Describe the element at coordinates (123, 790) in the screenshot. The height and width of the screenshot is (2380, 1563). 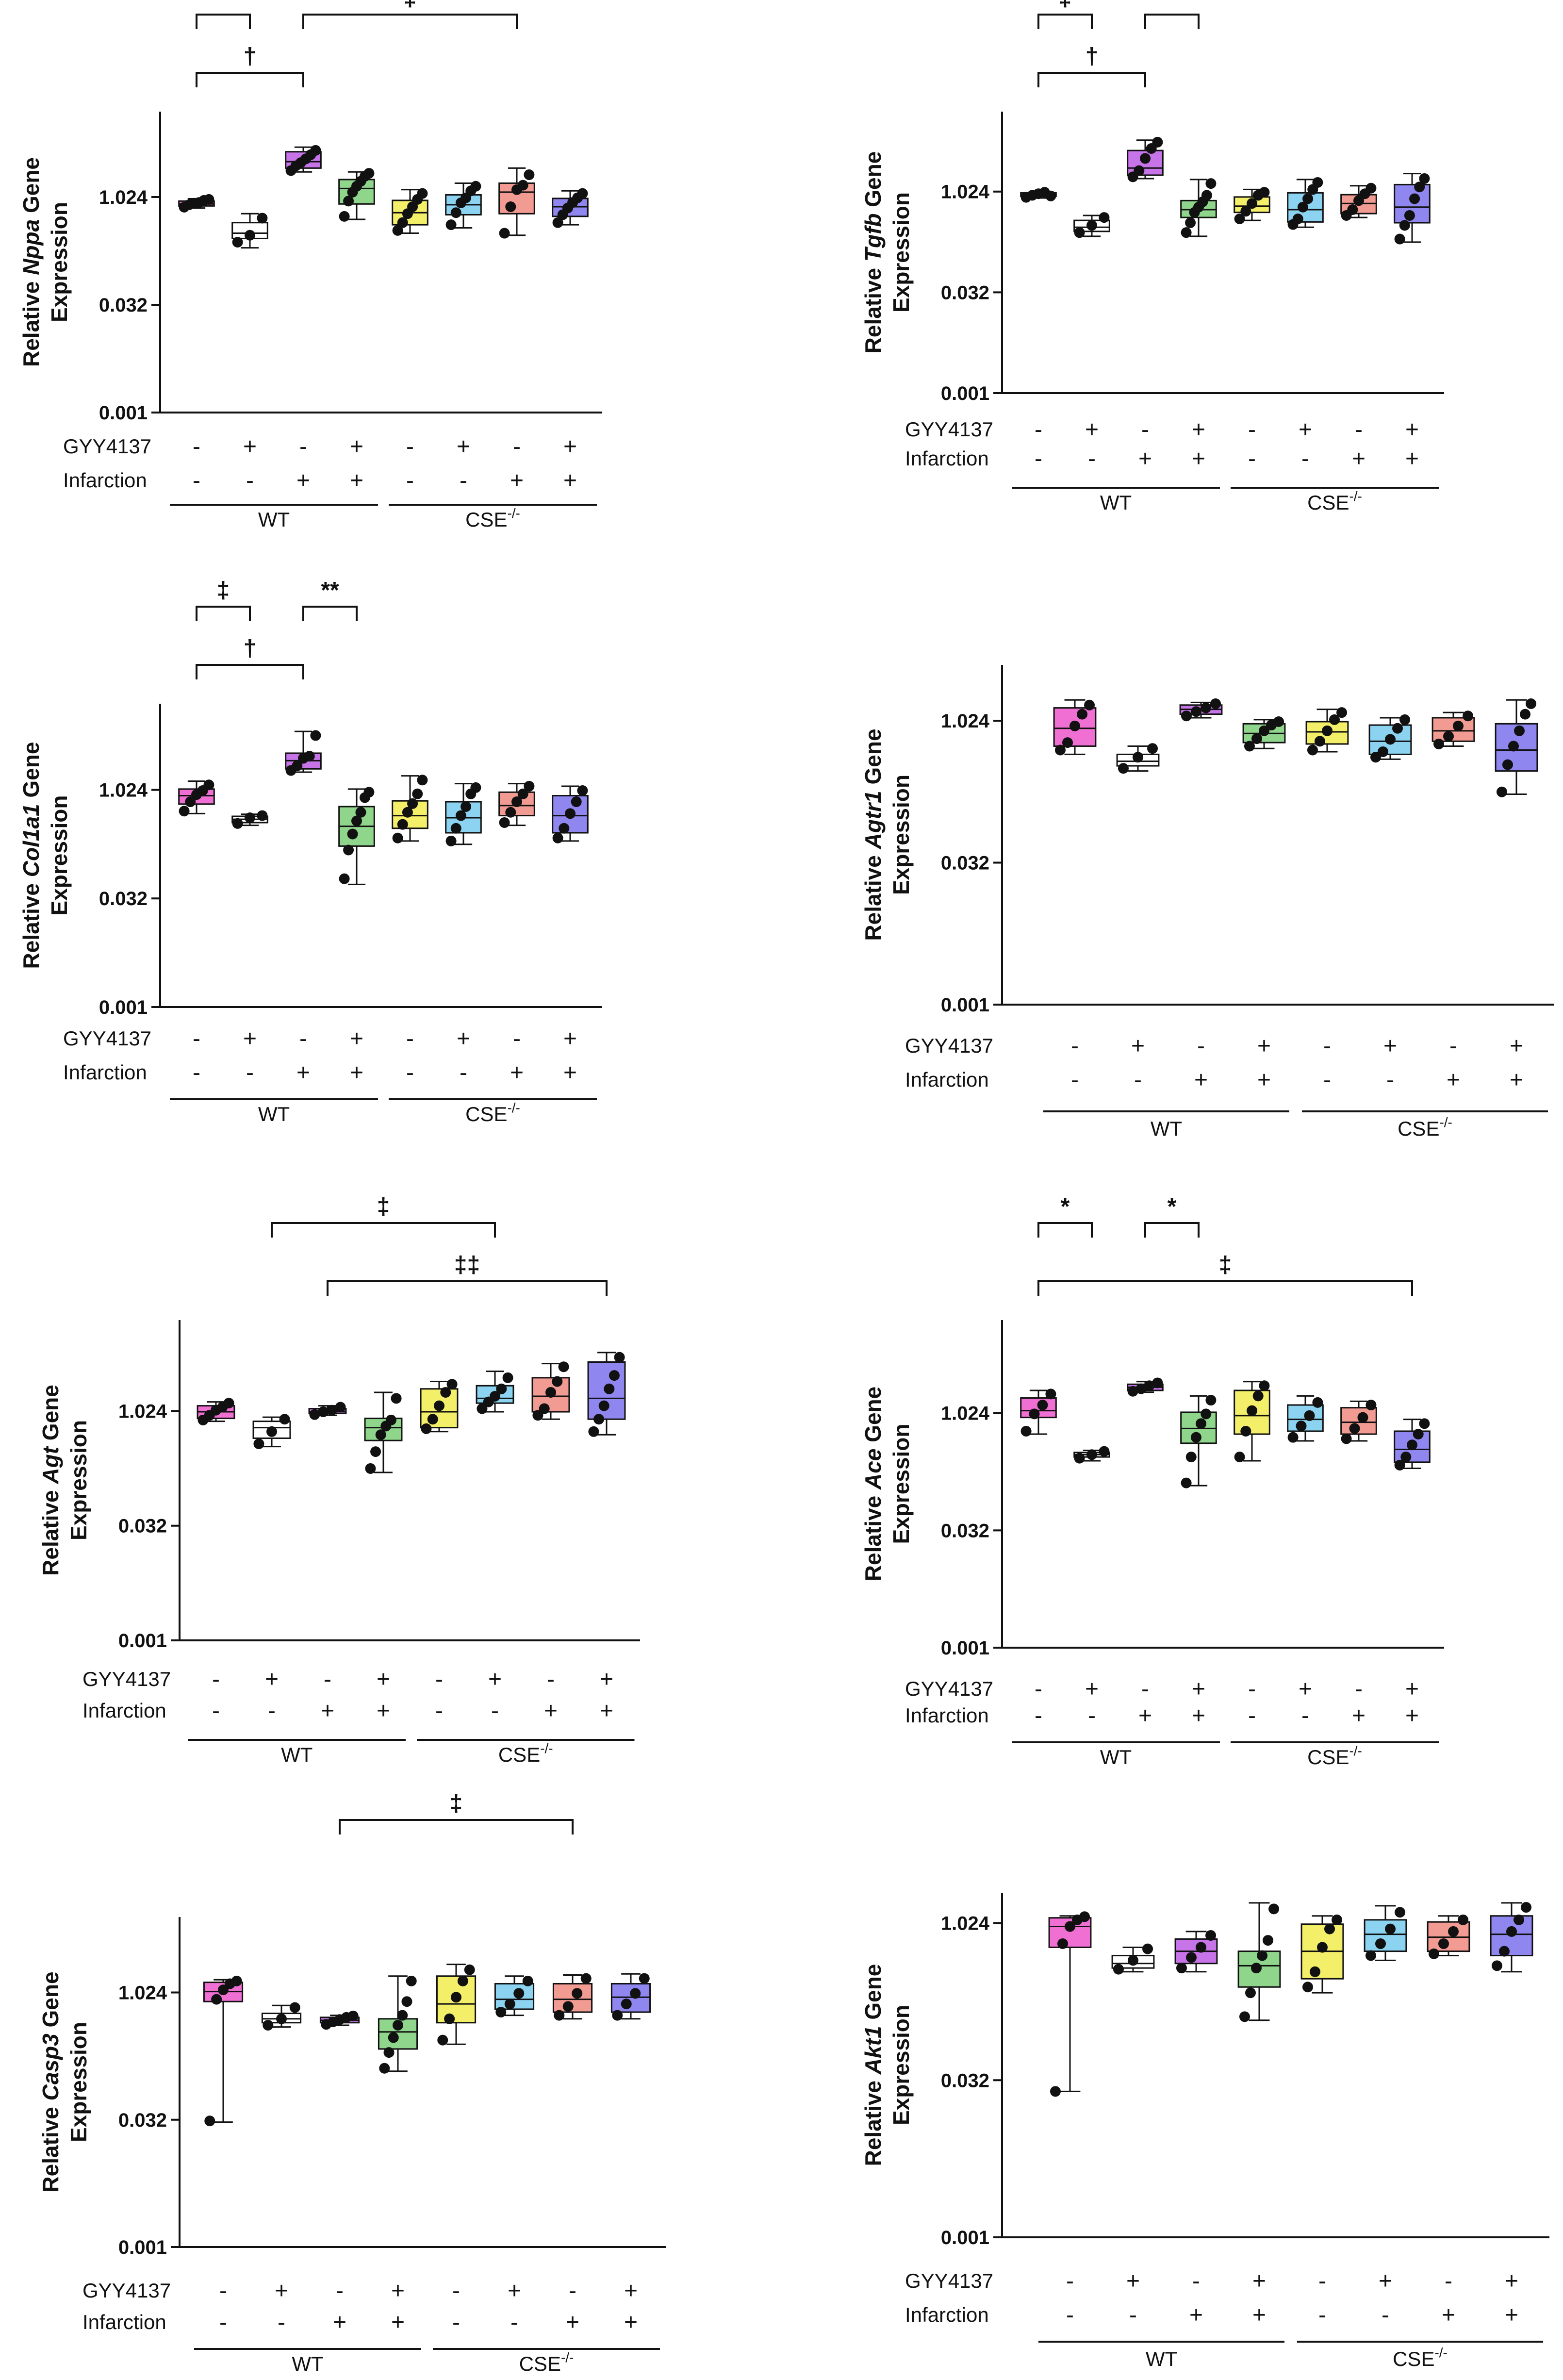
I see `y-tick-label: 1.024` at that location.